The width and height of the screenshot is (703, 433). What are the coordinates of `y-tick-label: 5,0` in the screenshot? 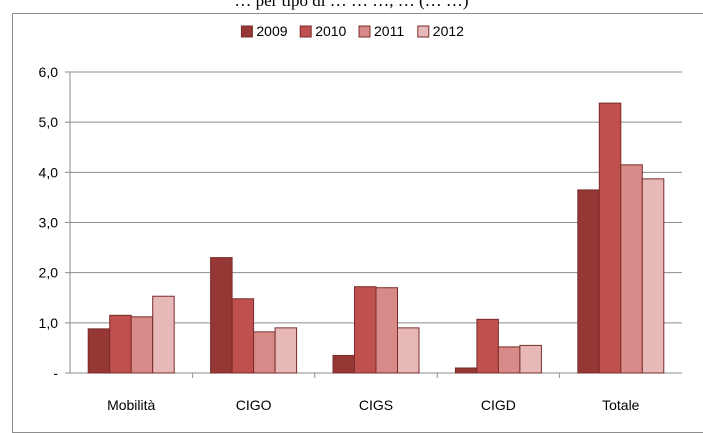 It's located at (49, 122).